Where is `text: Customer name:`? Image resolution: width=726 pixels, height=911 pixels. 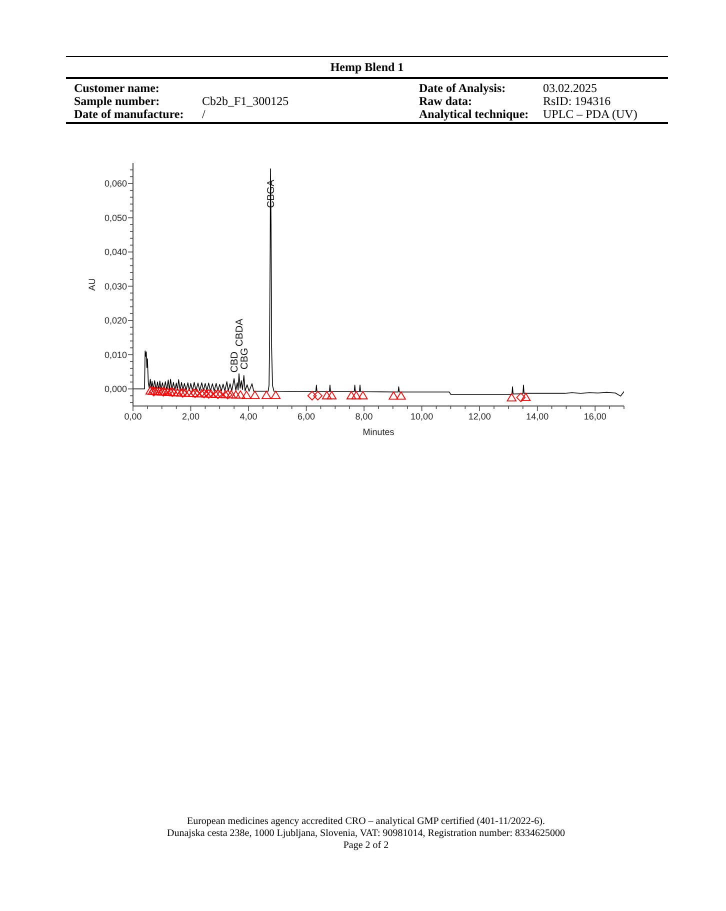
text: Customer name: is located at coordinates (117, 88).